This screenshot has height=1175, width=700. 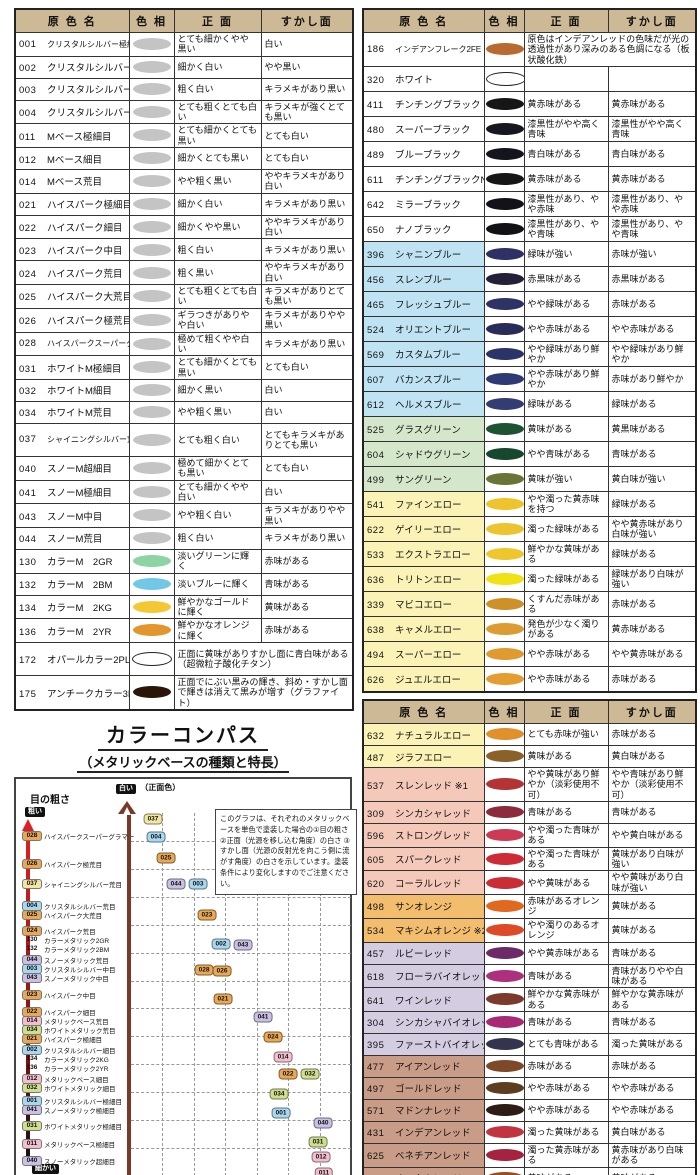 What do you see at coordinates (428, 884) in the screenshot?
I see `color-name: コーラルレッド` at bounding box center [428, 884].